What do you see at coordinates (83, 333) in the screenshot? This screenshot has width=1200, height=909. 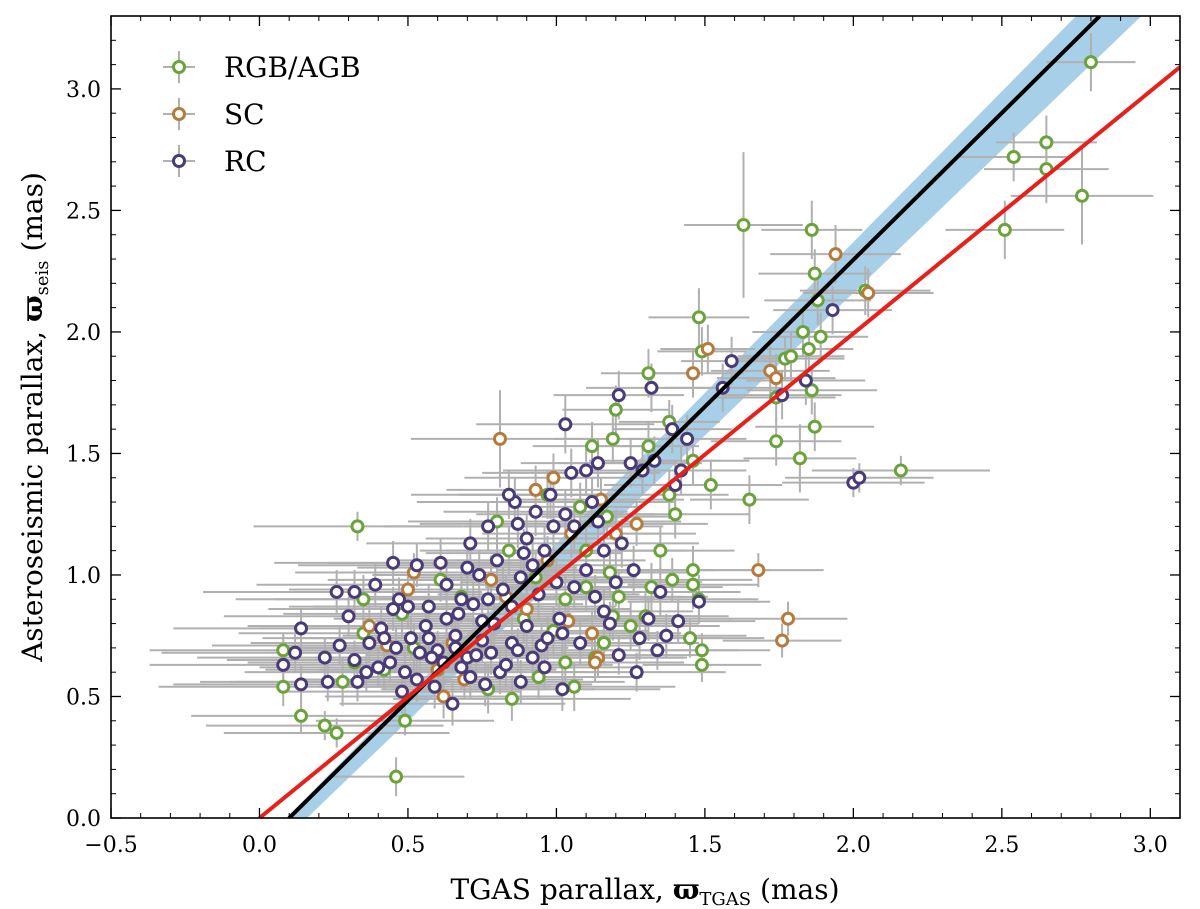 I see `y-tick-label: 2.0` at bounding box center [83, 333].